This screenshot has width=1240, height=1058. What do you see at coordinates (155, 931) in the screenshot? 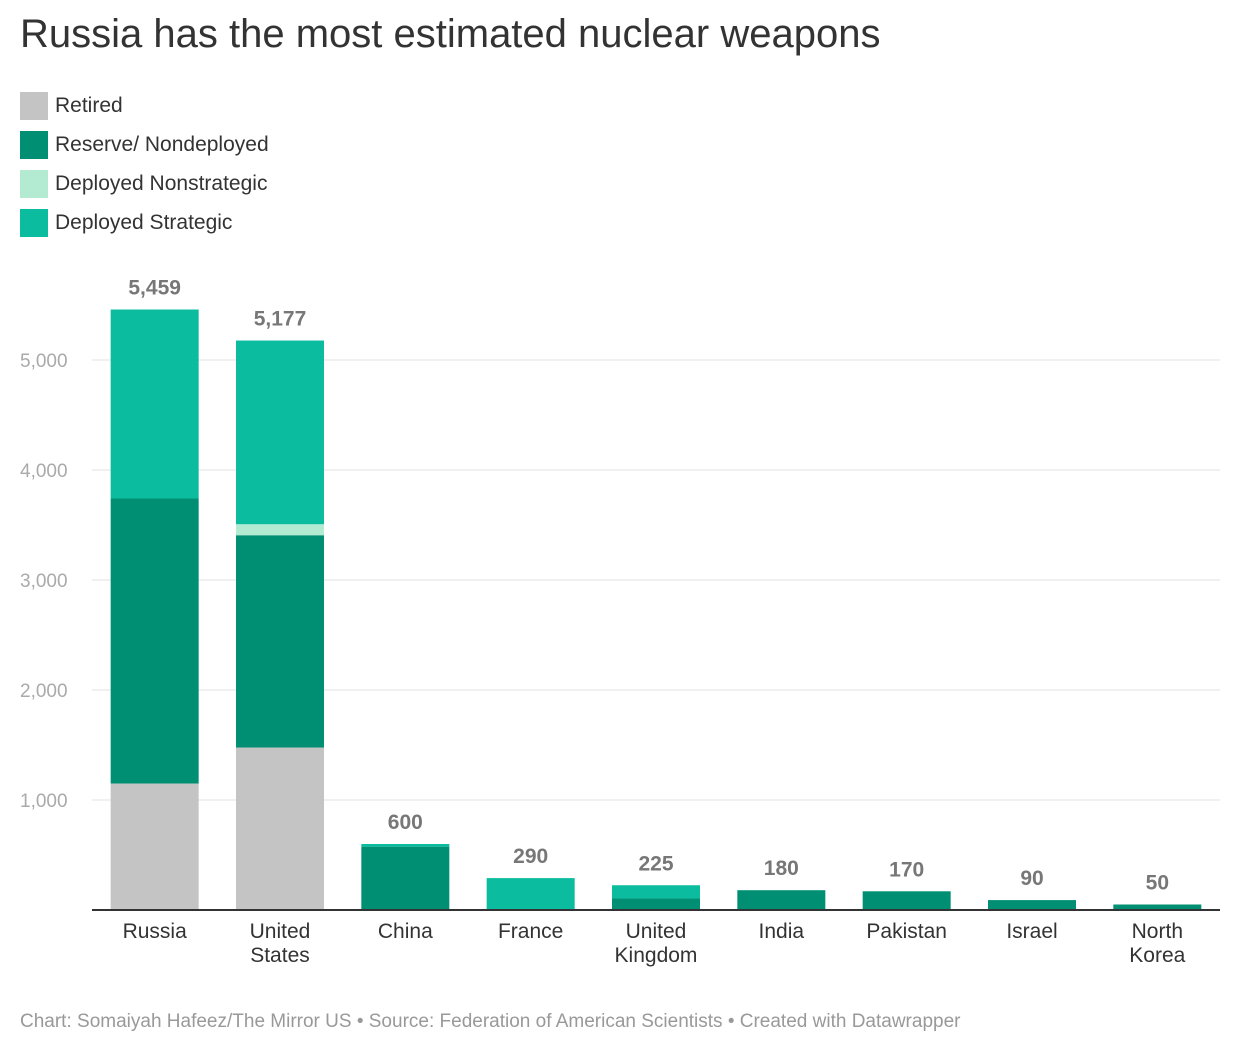
I see `x-tick-label: Russia` at bounding box center [155, 931].